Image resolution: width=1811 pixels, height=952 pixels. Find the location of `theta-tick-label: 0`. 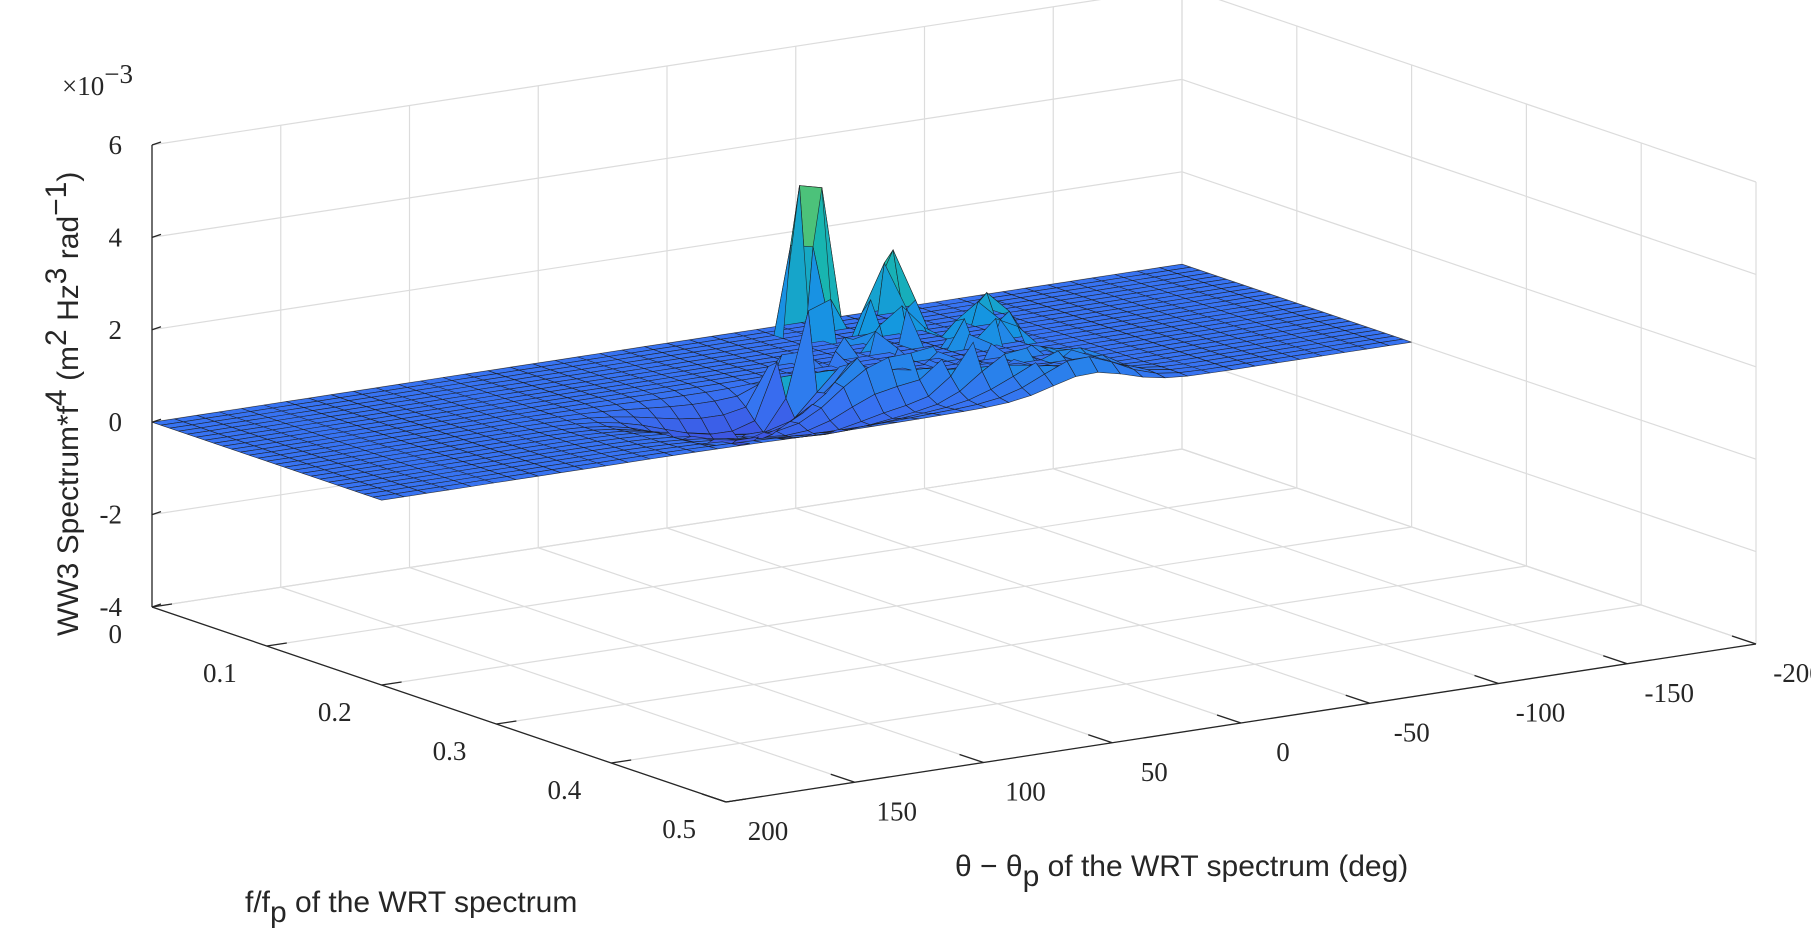

theta-tick-label: 0 is located at coordinates (1283, 752).